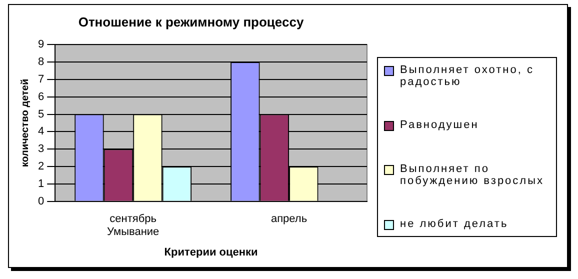  Describe the element at coordinates (454, 224) in the screenshot. I see `legend-label: не любит делать` at that location.